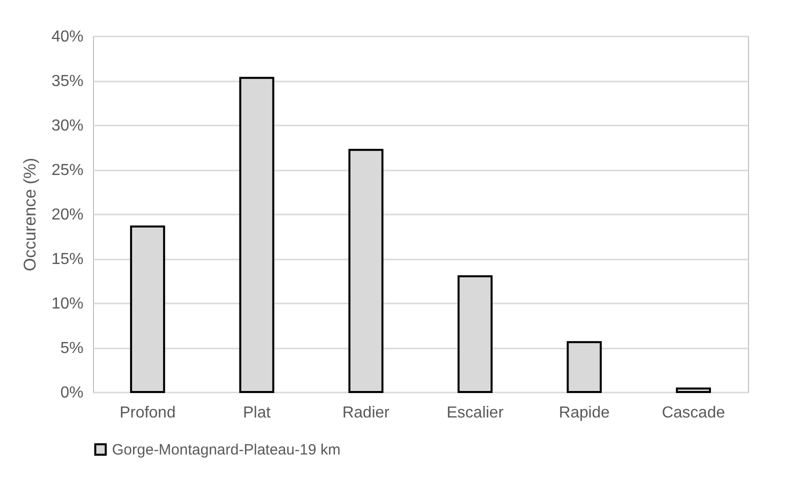 The image size is (795, 481). I want to click on y-tick-label: 40%, so click(67, 37).